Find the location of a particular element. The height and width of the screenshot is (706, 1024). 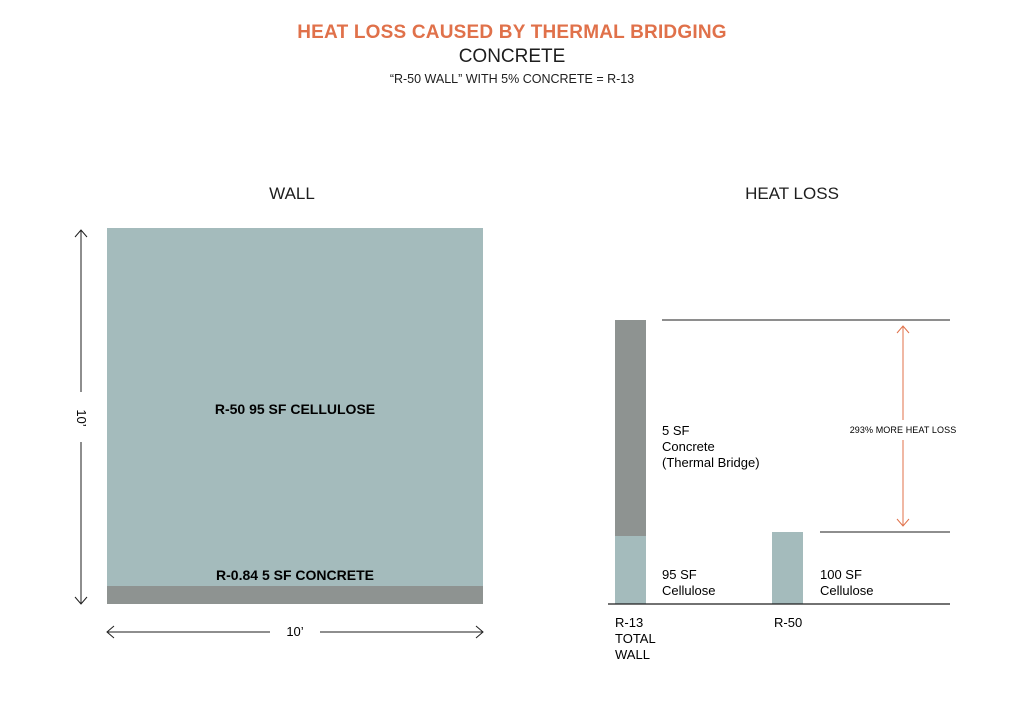

heat-loss-difference-arrow is located at coordinates (903, 426).